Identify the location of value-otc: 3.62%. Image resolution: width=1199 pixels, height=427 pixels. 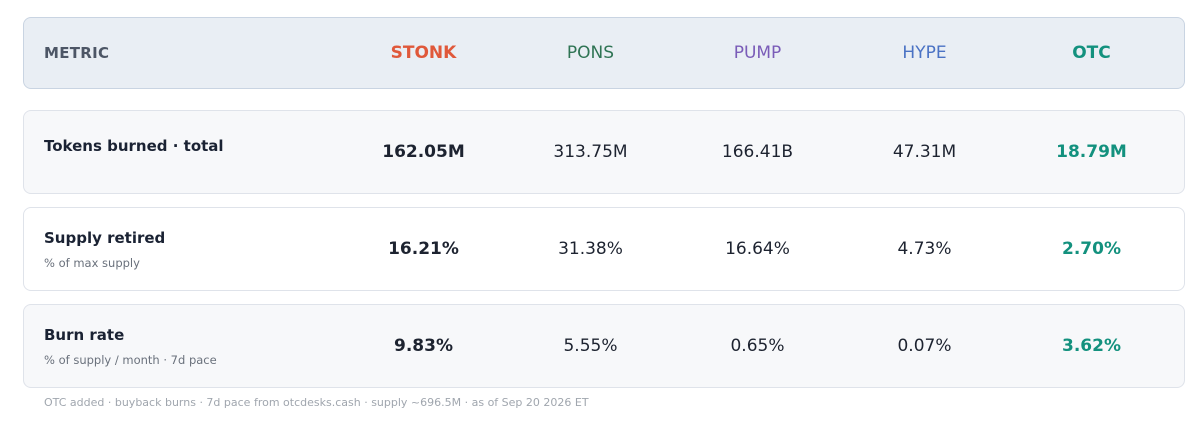
(1091, 346).